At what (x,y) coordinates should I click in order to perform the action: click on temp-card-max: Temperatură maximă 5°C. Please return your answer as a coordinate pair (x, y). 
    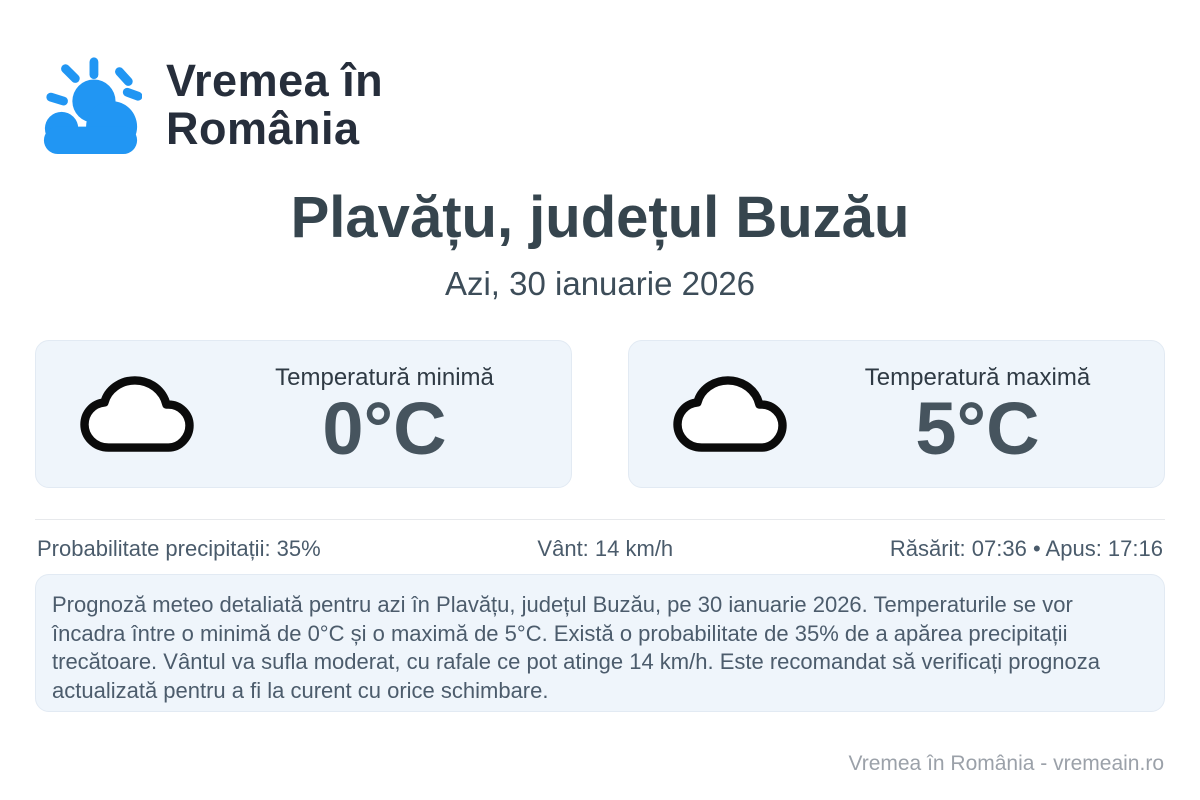
    Looking at the image, I should click on (896, 414).